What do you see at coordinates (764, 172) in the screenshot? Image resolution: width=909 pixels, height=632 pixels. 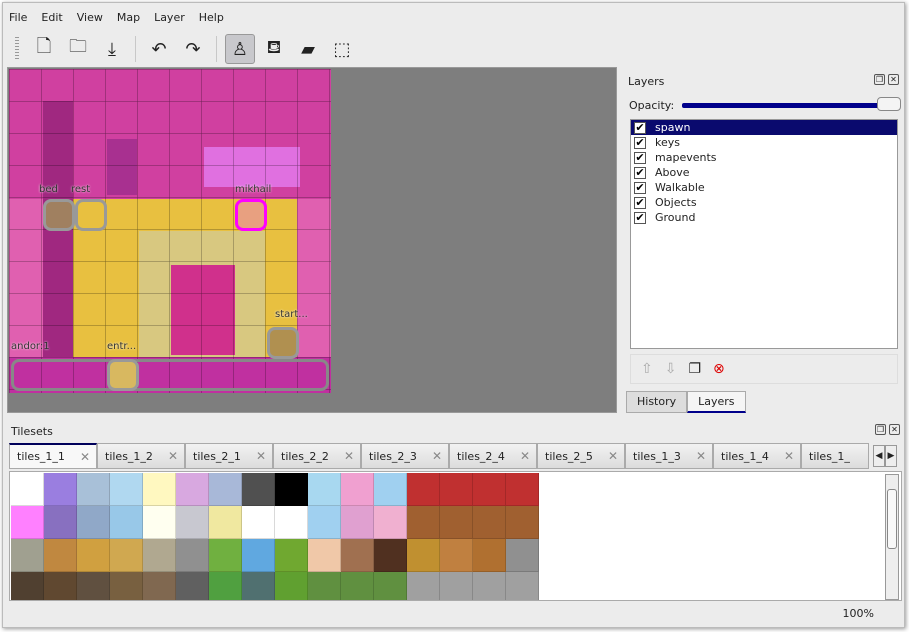 I see `layer-row: ✔ Above` at bounding box center [764, 172].